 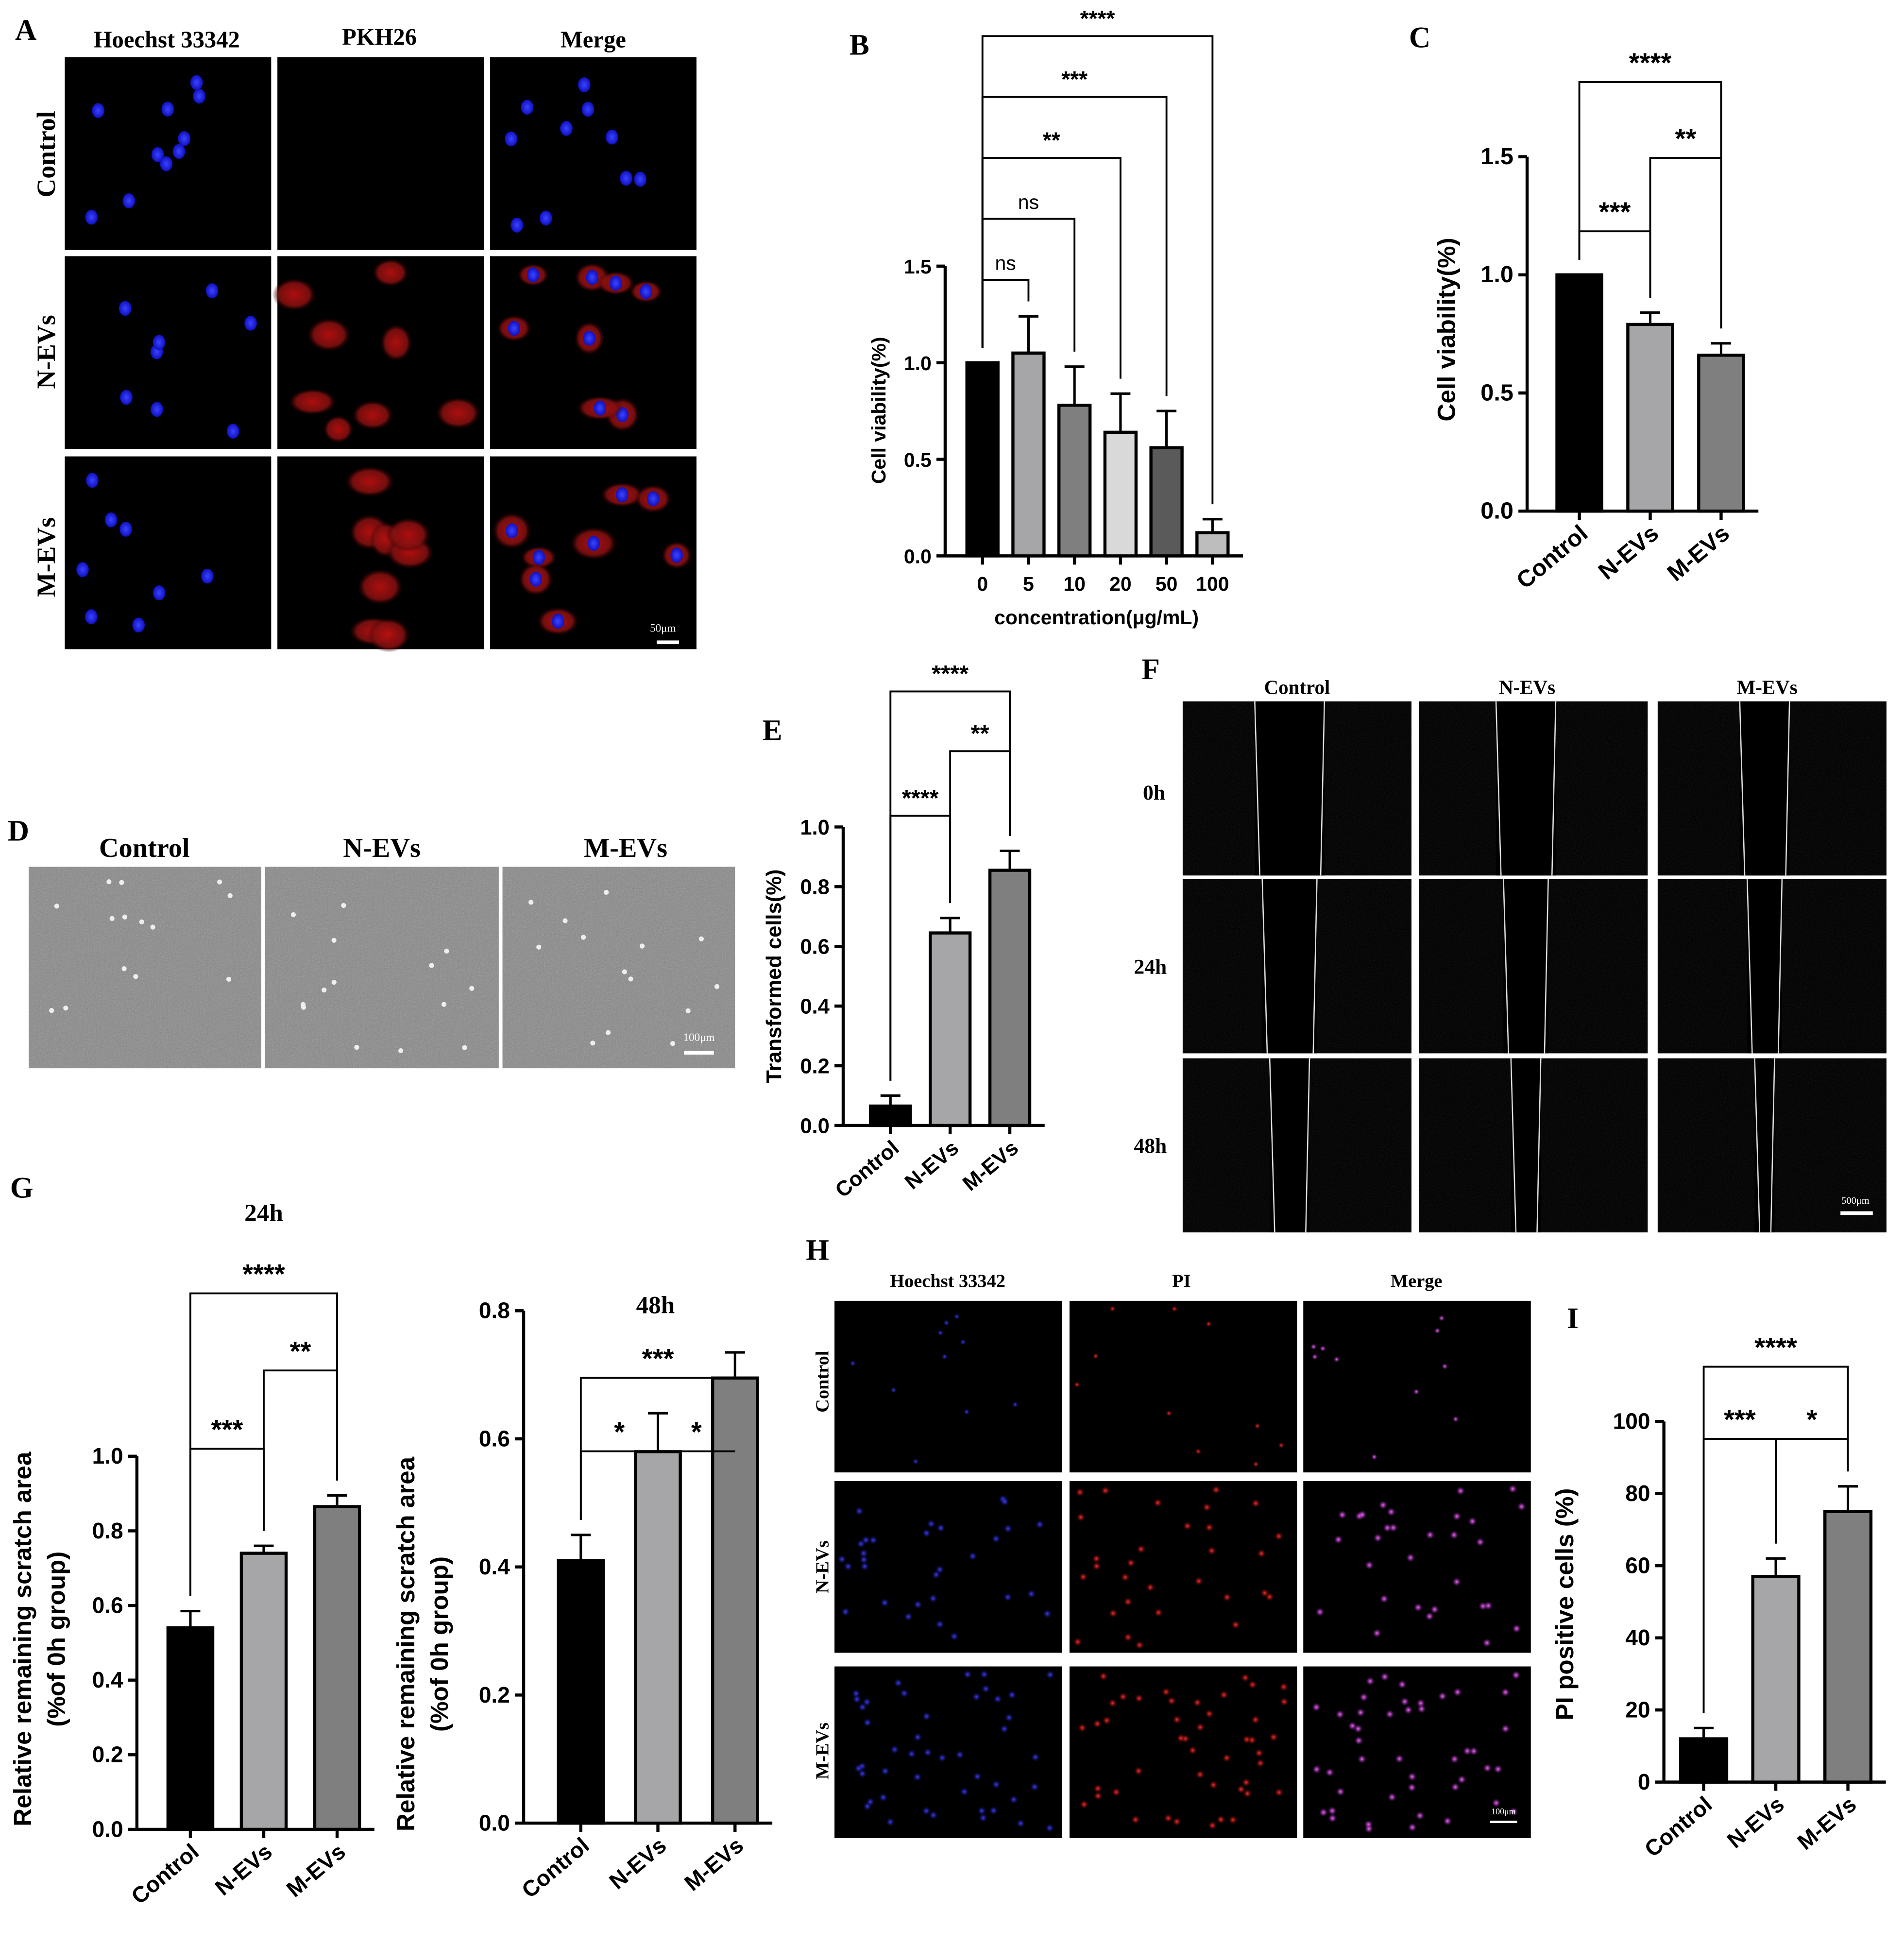 What do you see at coordinates (625, 848) in the screenshot?
I see `panel-d-col-mevs: M-EVs` at bounding box center [625, 848].